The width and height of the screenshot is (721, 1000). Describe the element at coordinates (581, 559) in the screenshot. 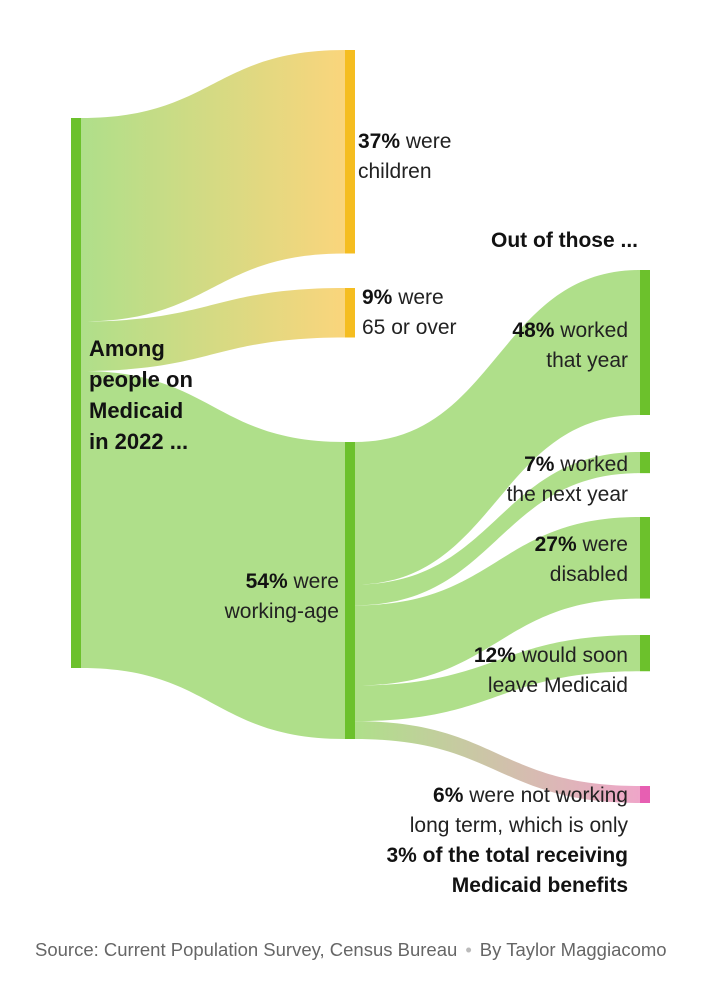

I see `label-disabled: 27% were disabled` at that location.